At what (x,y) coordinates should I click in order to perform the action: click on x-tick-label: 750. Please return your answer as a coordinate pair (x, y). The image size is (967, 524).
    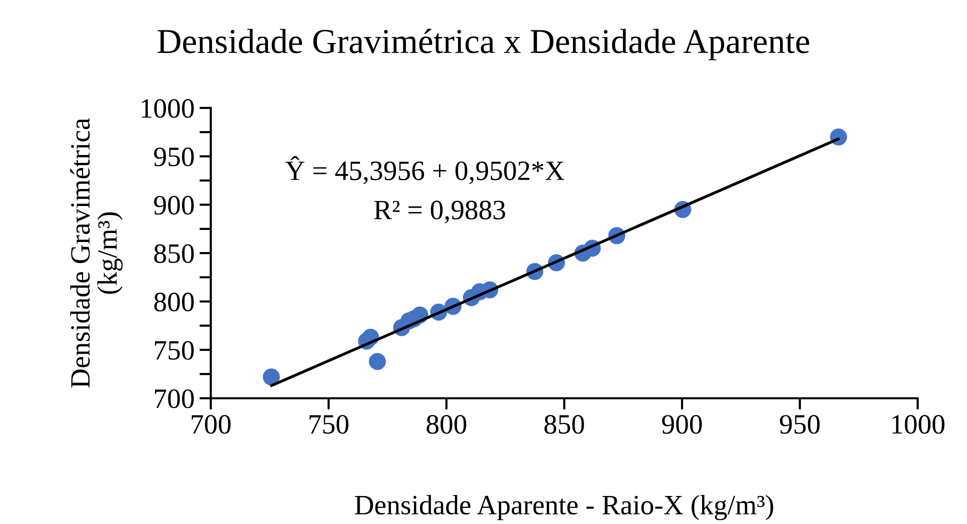
    Looking at the image, I should click on (329, 424).